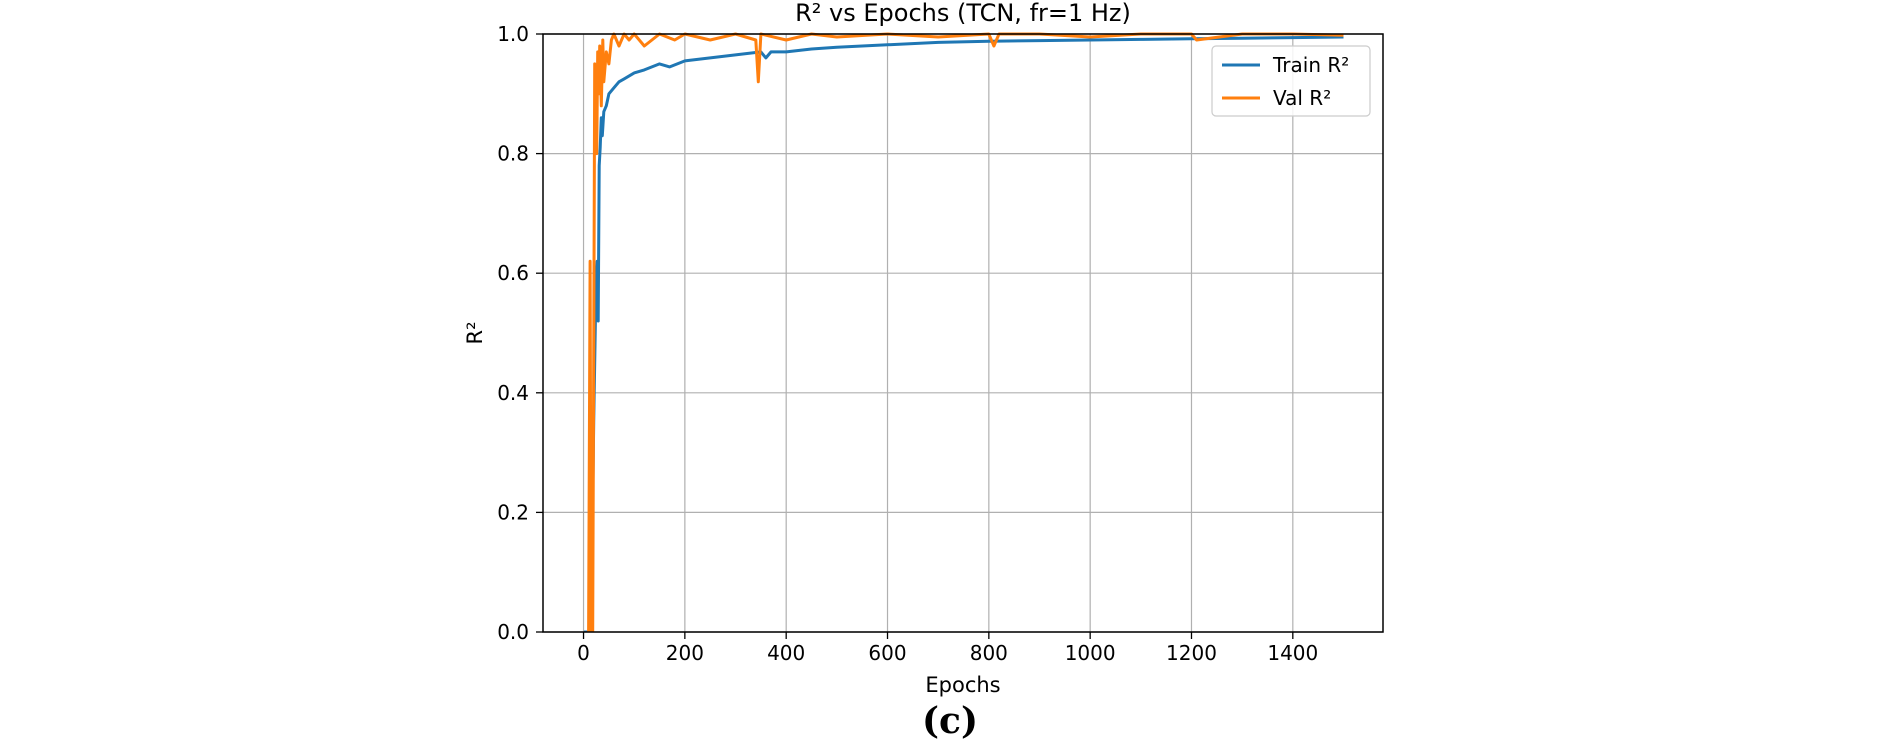  I want to click on x-tick-label: 1400, so click(1292, 653).